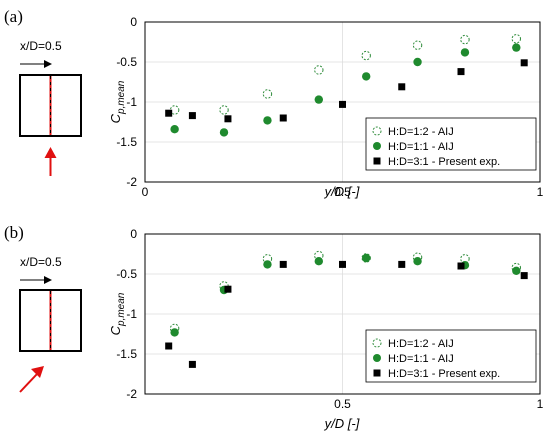  Describe the element at coordinates (121, 97) in the screenshot. I see `chart-a-ylabel-sub: p,mean` at that location.